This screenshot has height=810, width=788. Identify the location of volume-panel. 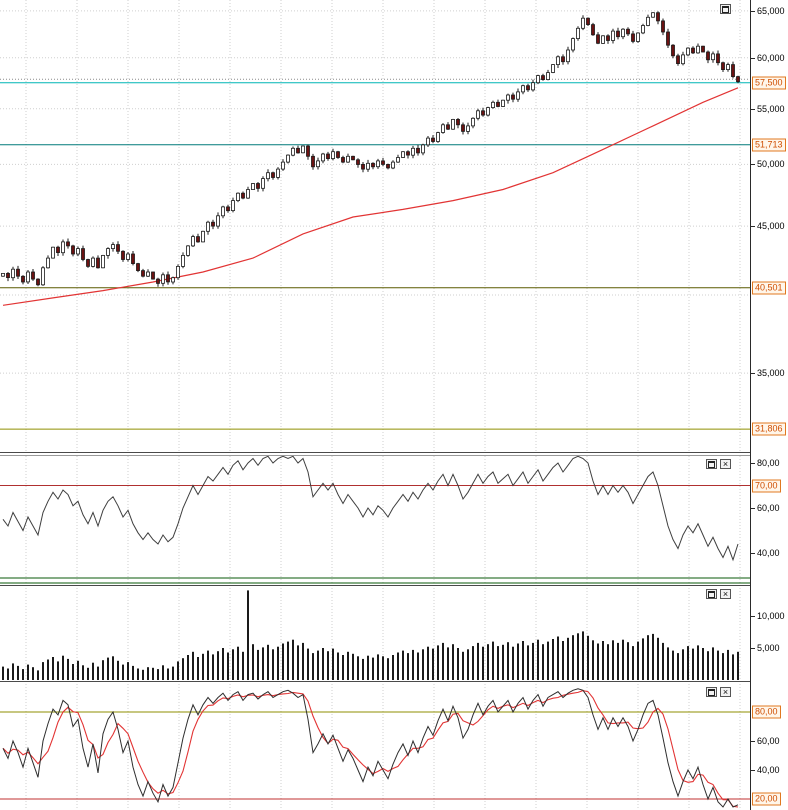
(375, 634).